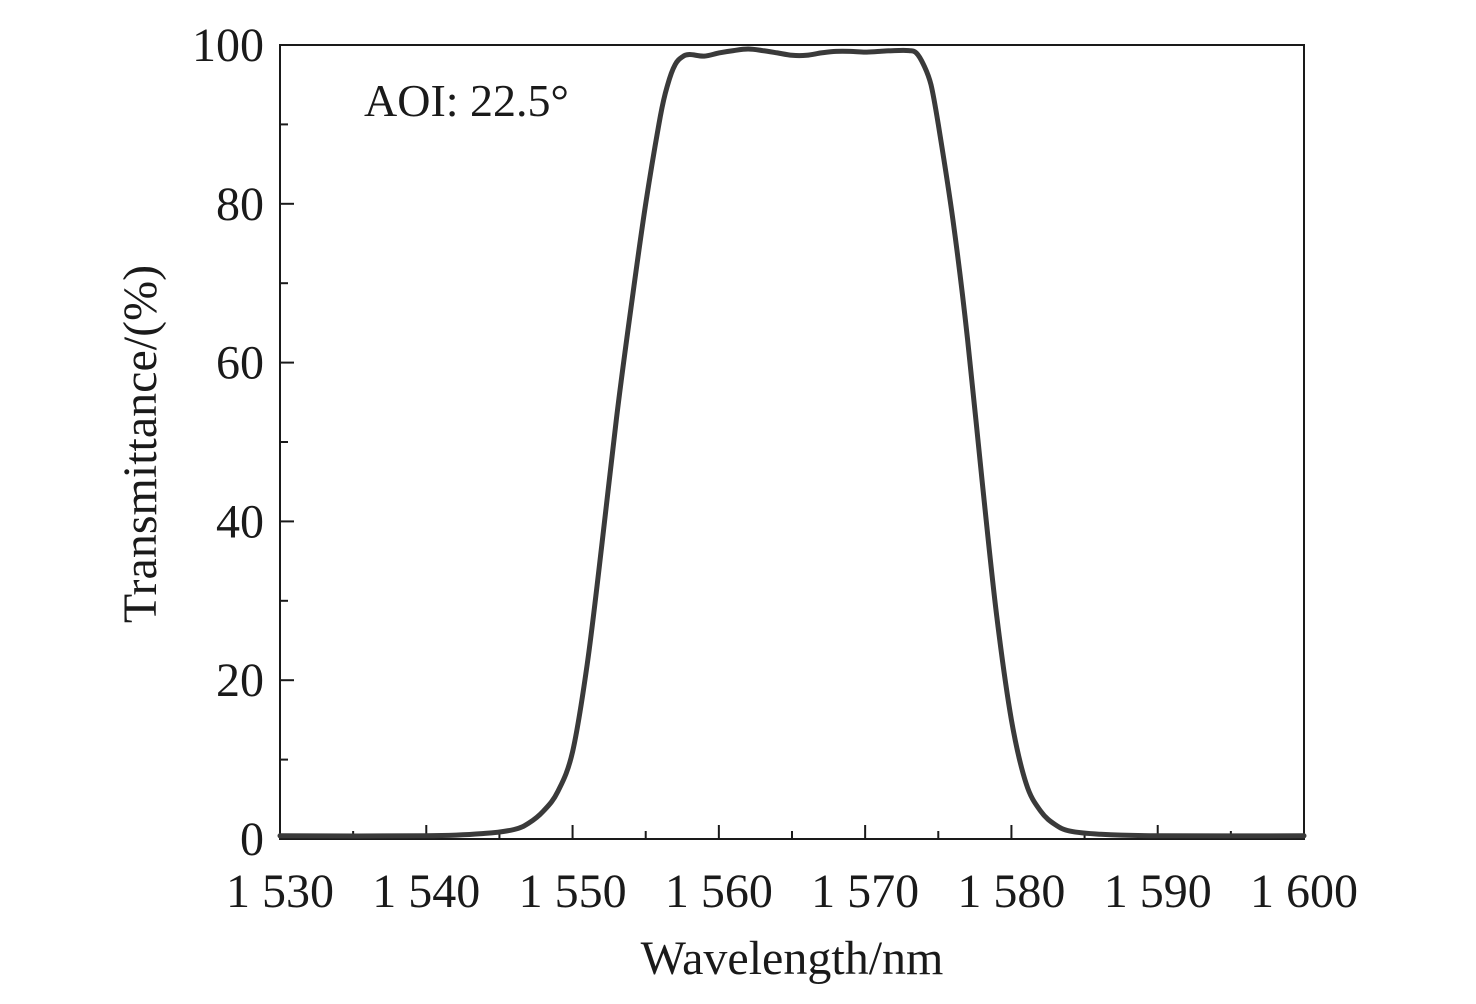  Describe the element at coordinates (240, 363) in the screenshot. I see `y-tick-label: 60` at that location.